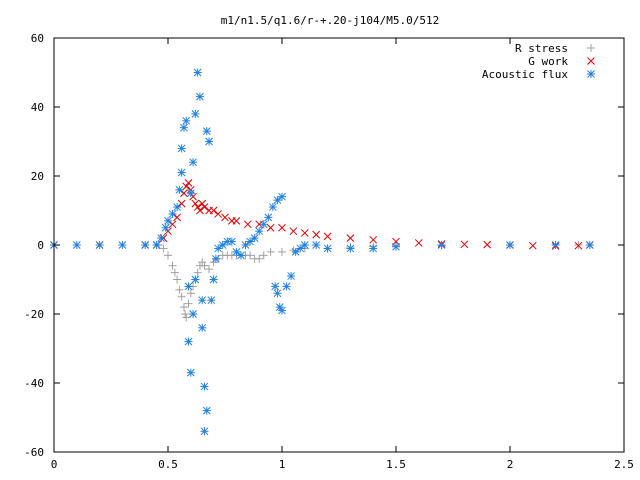 The width and height of the screenshot is (640, 480). What do you see at coordinates (510, 464) in the screenshot?
I see `x-tick-label: 2` at bounding box center [510, 464].